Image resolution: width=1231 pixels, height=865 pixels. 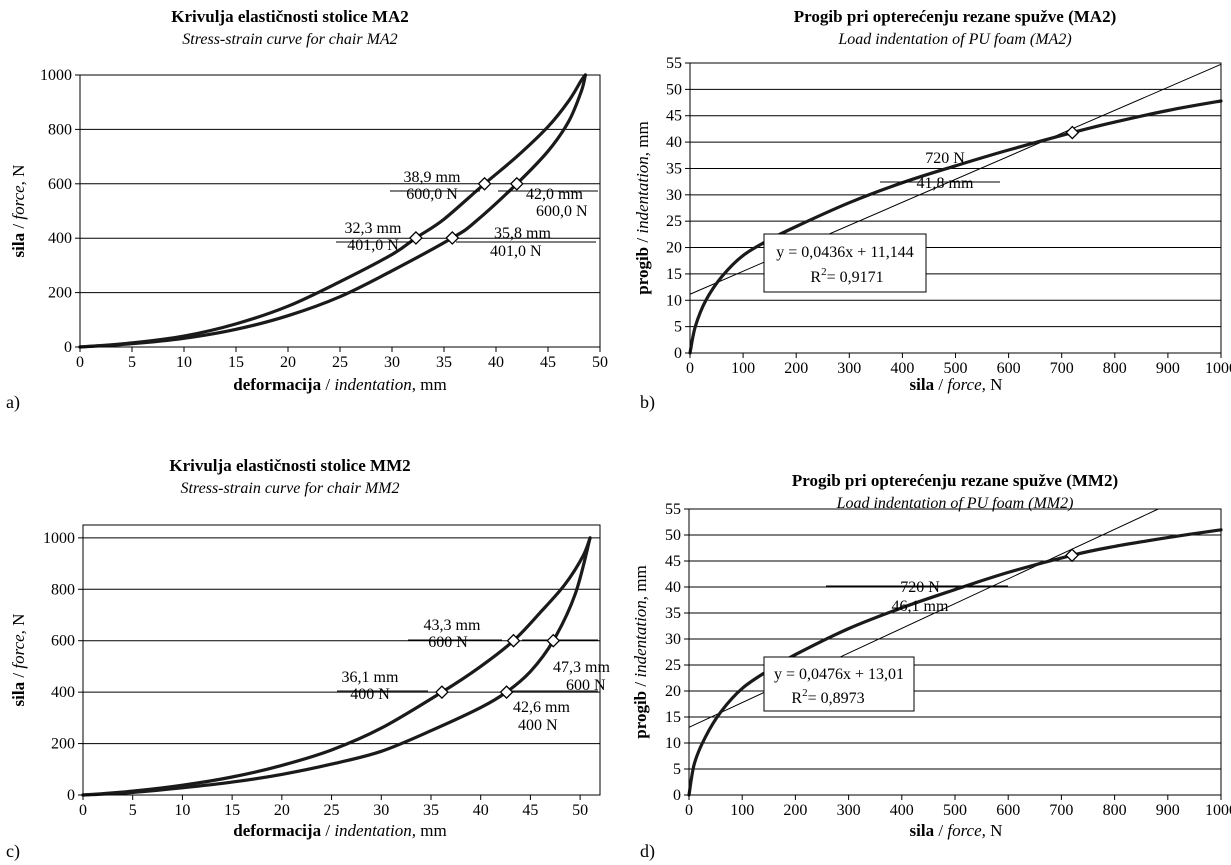 What do you see at coordinates (945, 183) in the screenshot?
I see `panel-b-ann-1-line2: 41,8 mm` at bounding box center [945, 183].